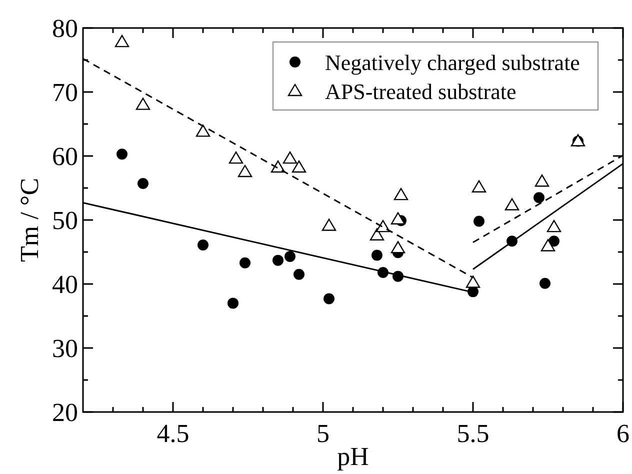 Image resolution: width=632 pixels, height=474 pixels. Describe the element at coordinates (353, 456) in the screenshot. I see `x-axis-title: pH` at that location.